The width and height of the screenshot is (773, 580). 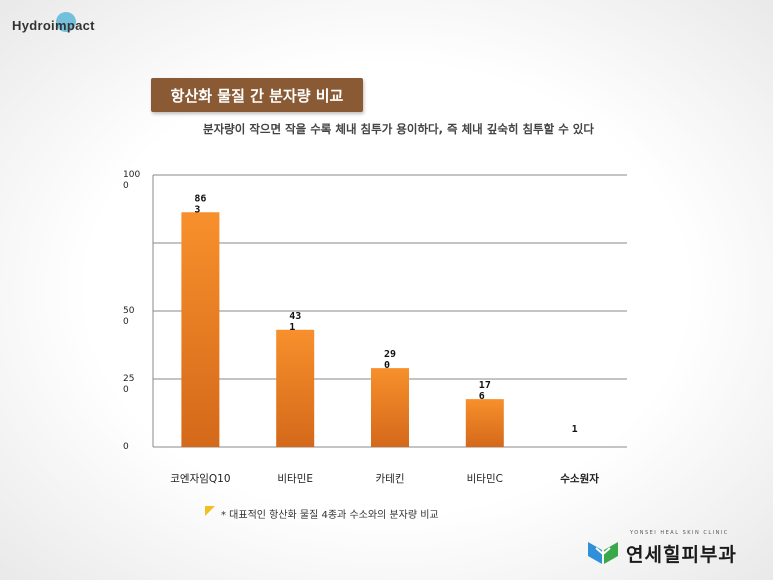 What do you see at coordinates (131, 175) in the screenshot?
I see `y-tick-label: 100` at bounding box center [131, 175].